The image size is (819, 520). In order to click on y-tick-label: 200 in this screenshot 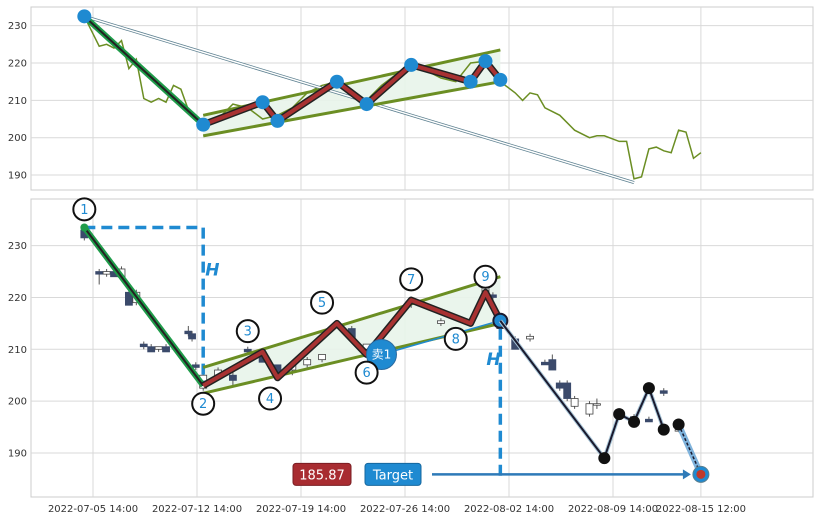, I will do `click(17, 138)`.